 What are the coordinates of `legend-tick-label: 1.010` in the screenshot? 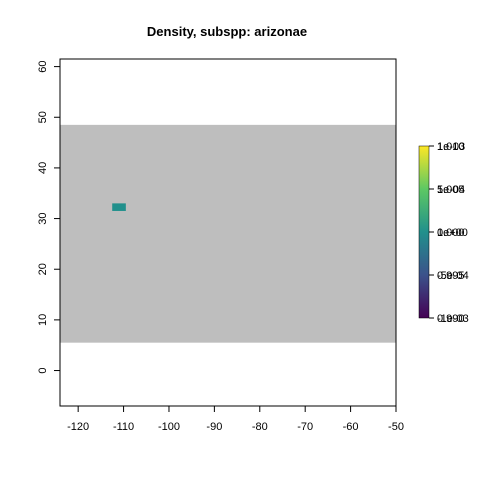 It's located at (451, 147).